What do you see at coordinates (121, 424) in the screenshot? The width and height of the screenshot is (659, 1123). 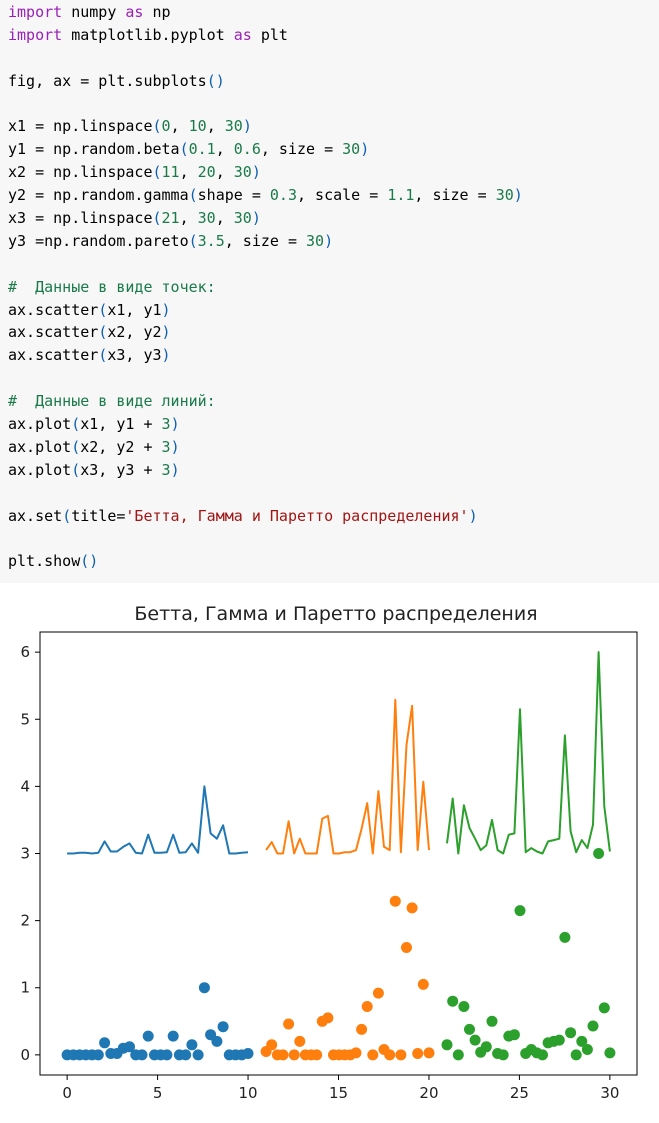 I see `code-token: x1, y1 +` at bounding box center [121, 424].